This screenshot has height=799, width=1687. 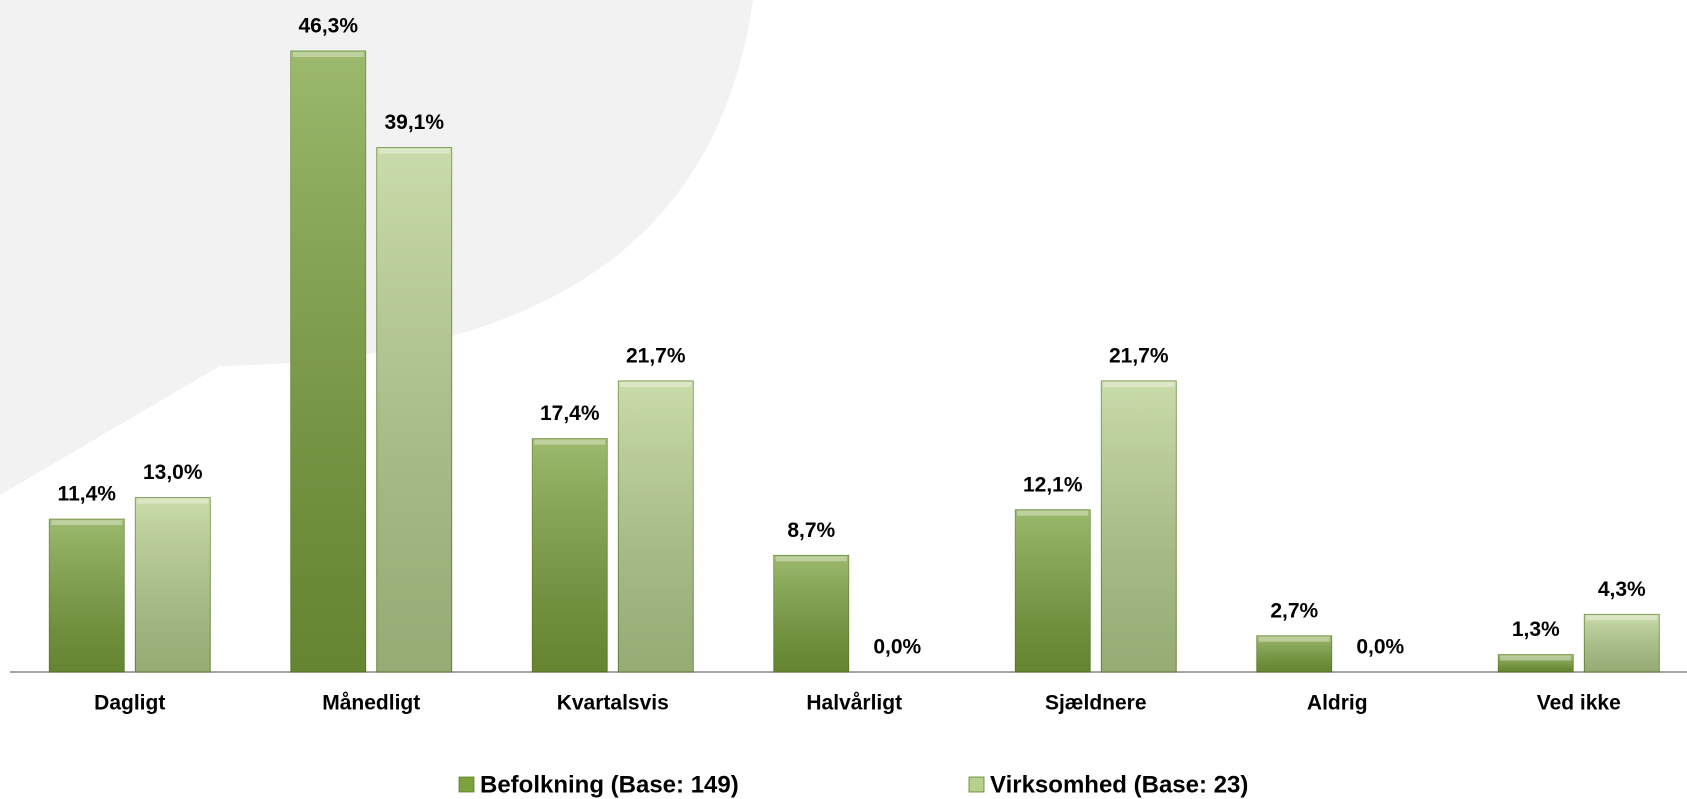 I want to click on x-tick-label: Månedligt, so click(x=371, y=703).